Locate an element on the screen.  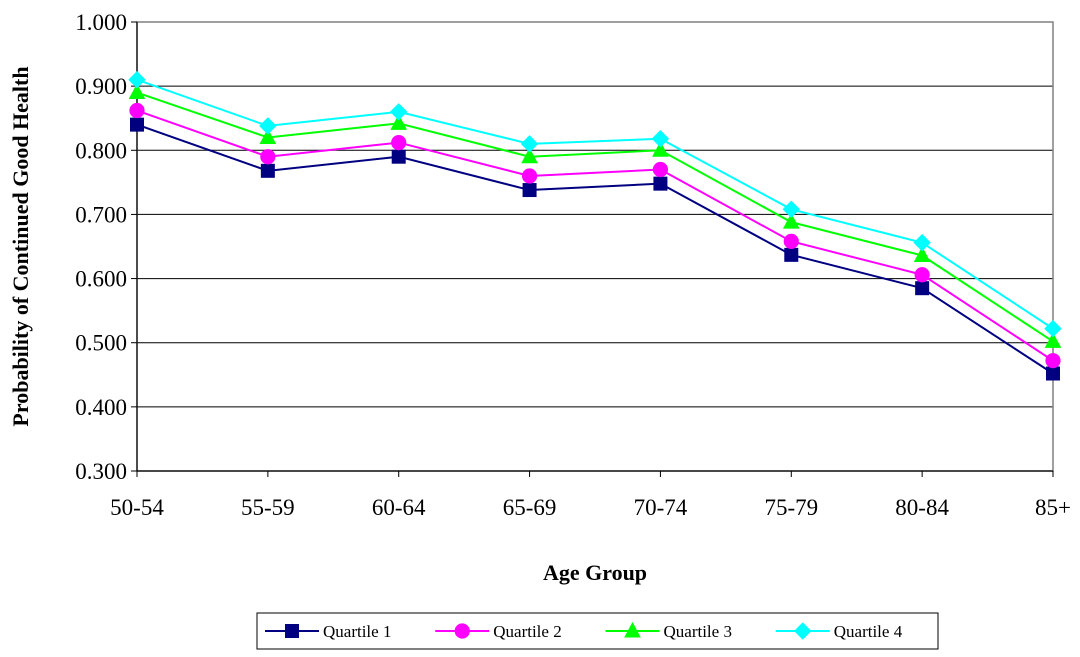
x-axis-title: Age Group is located at coordinates (595, 572).